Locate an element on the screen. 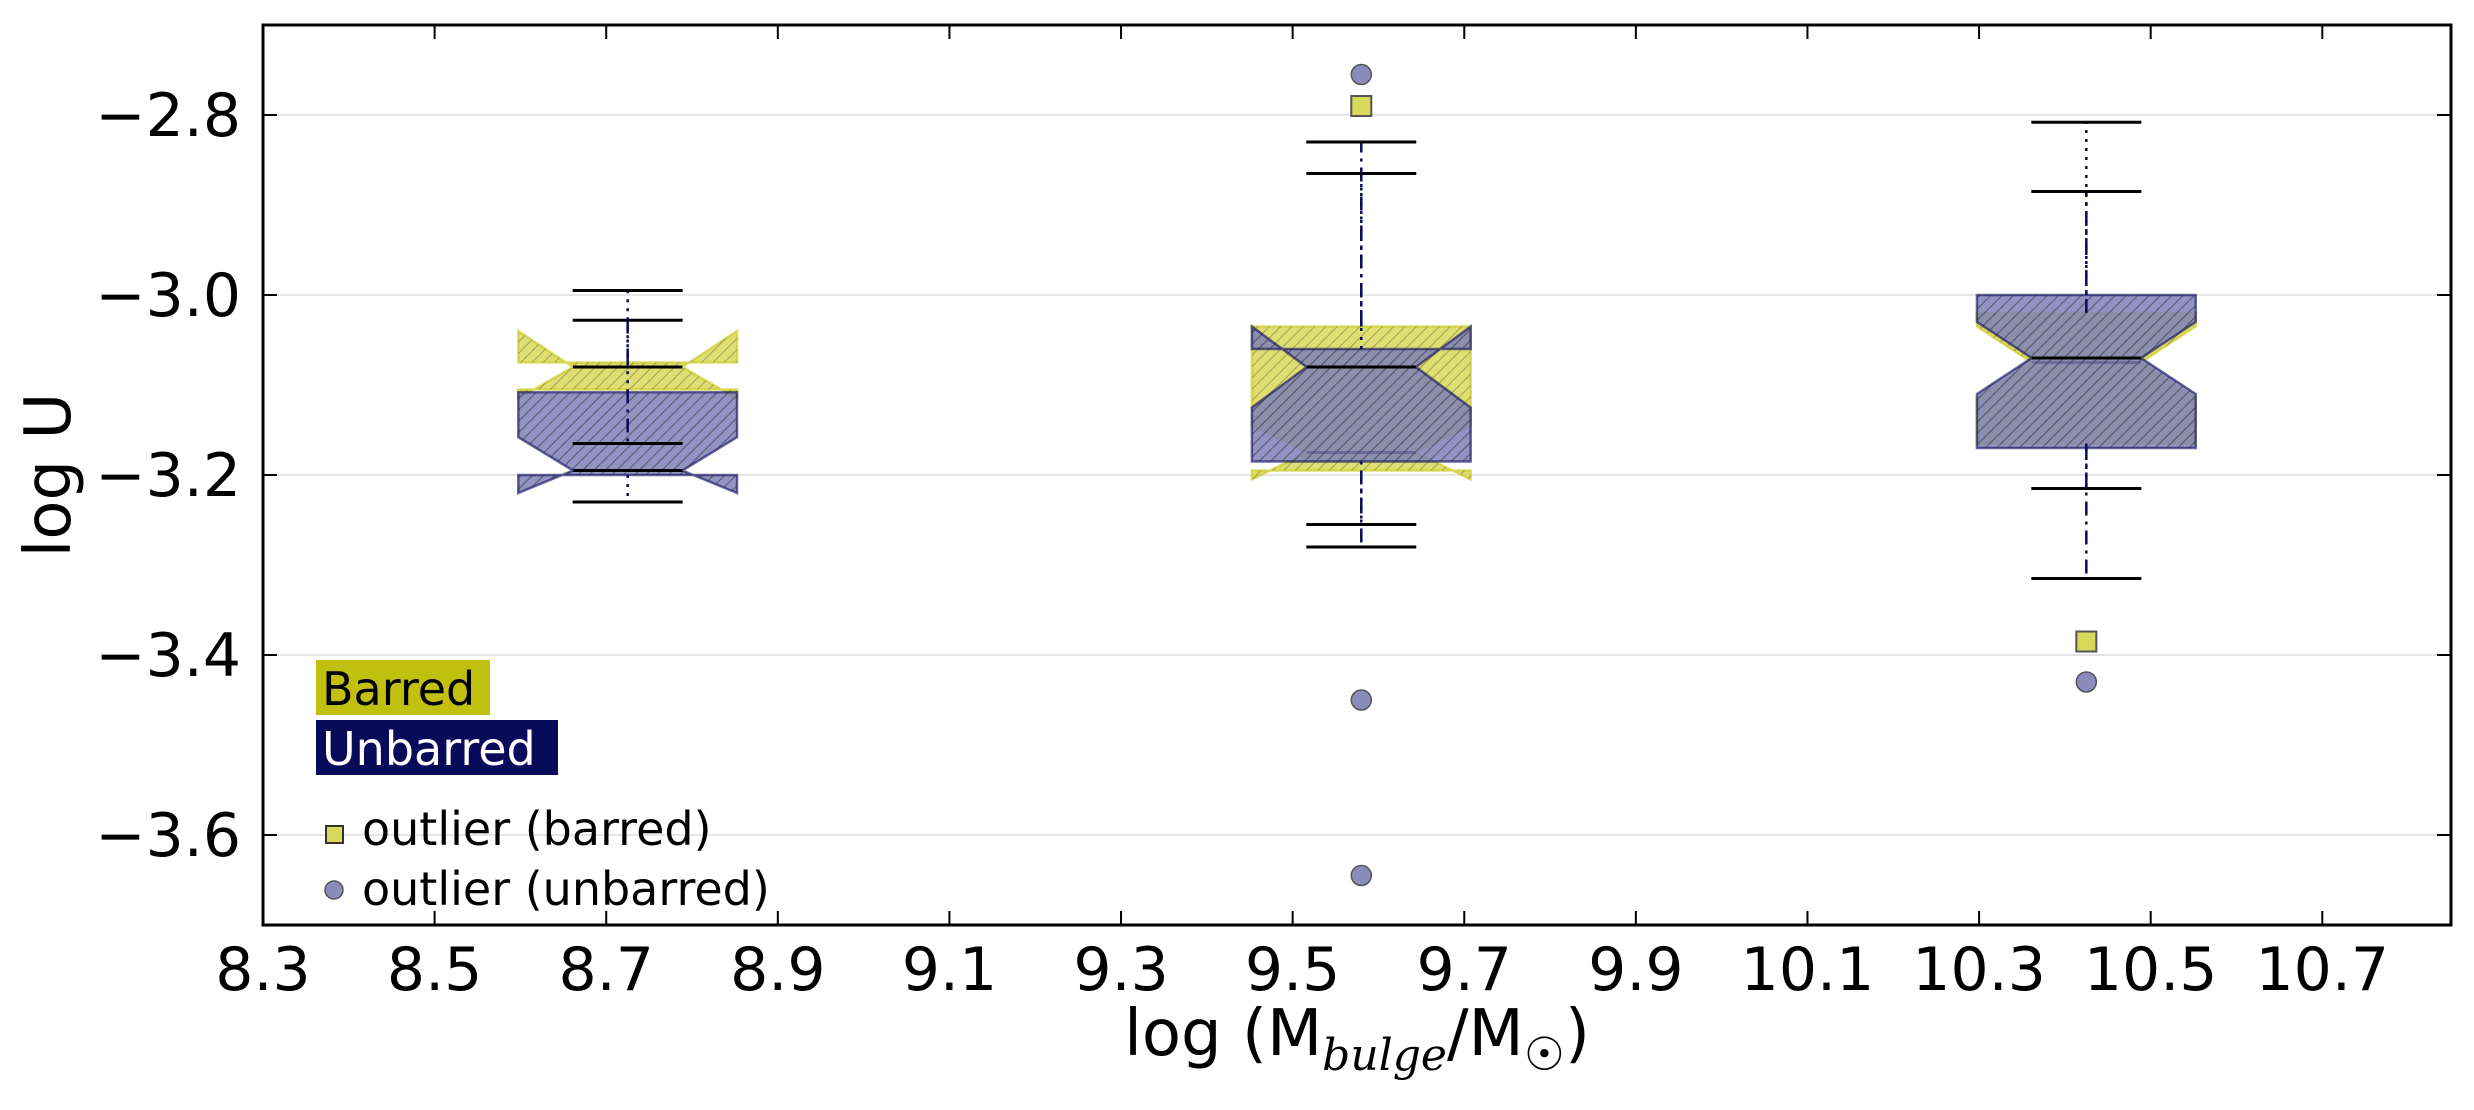 This screenshot has width=2474, height=1110. boxes is located at coordinates (1357, 394).